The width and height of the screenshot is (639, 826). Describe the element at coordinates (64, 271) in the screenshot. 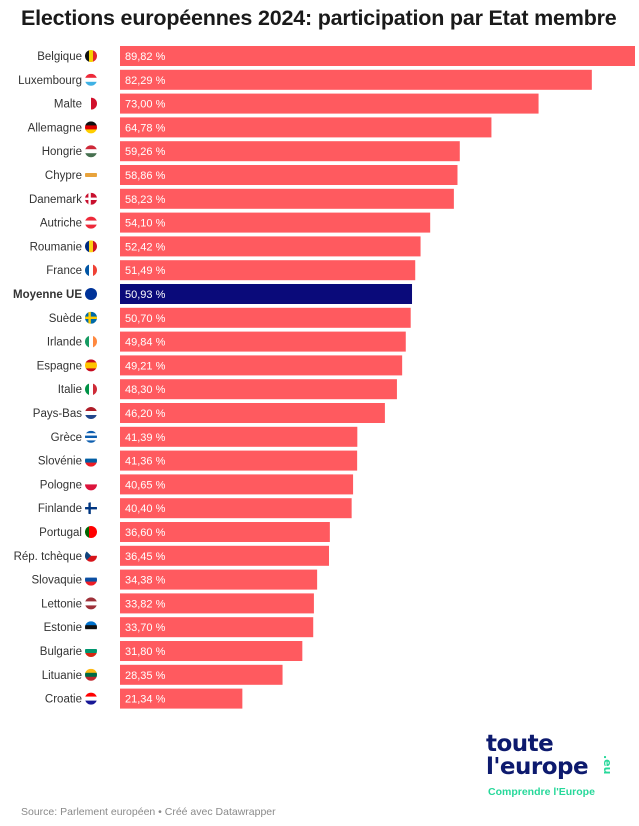

I see `category-label: France` at that location.